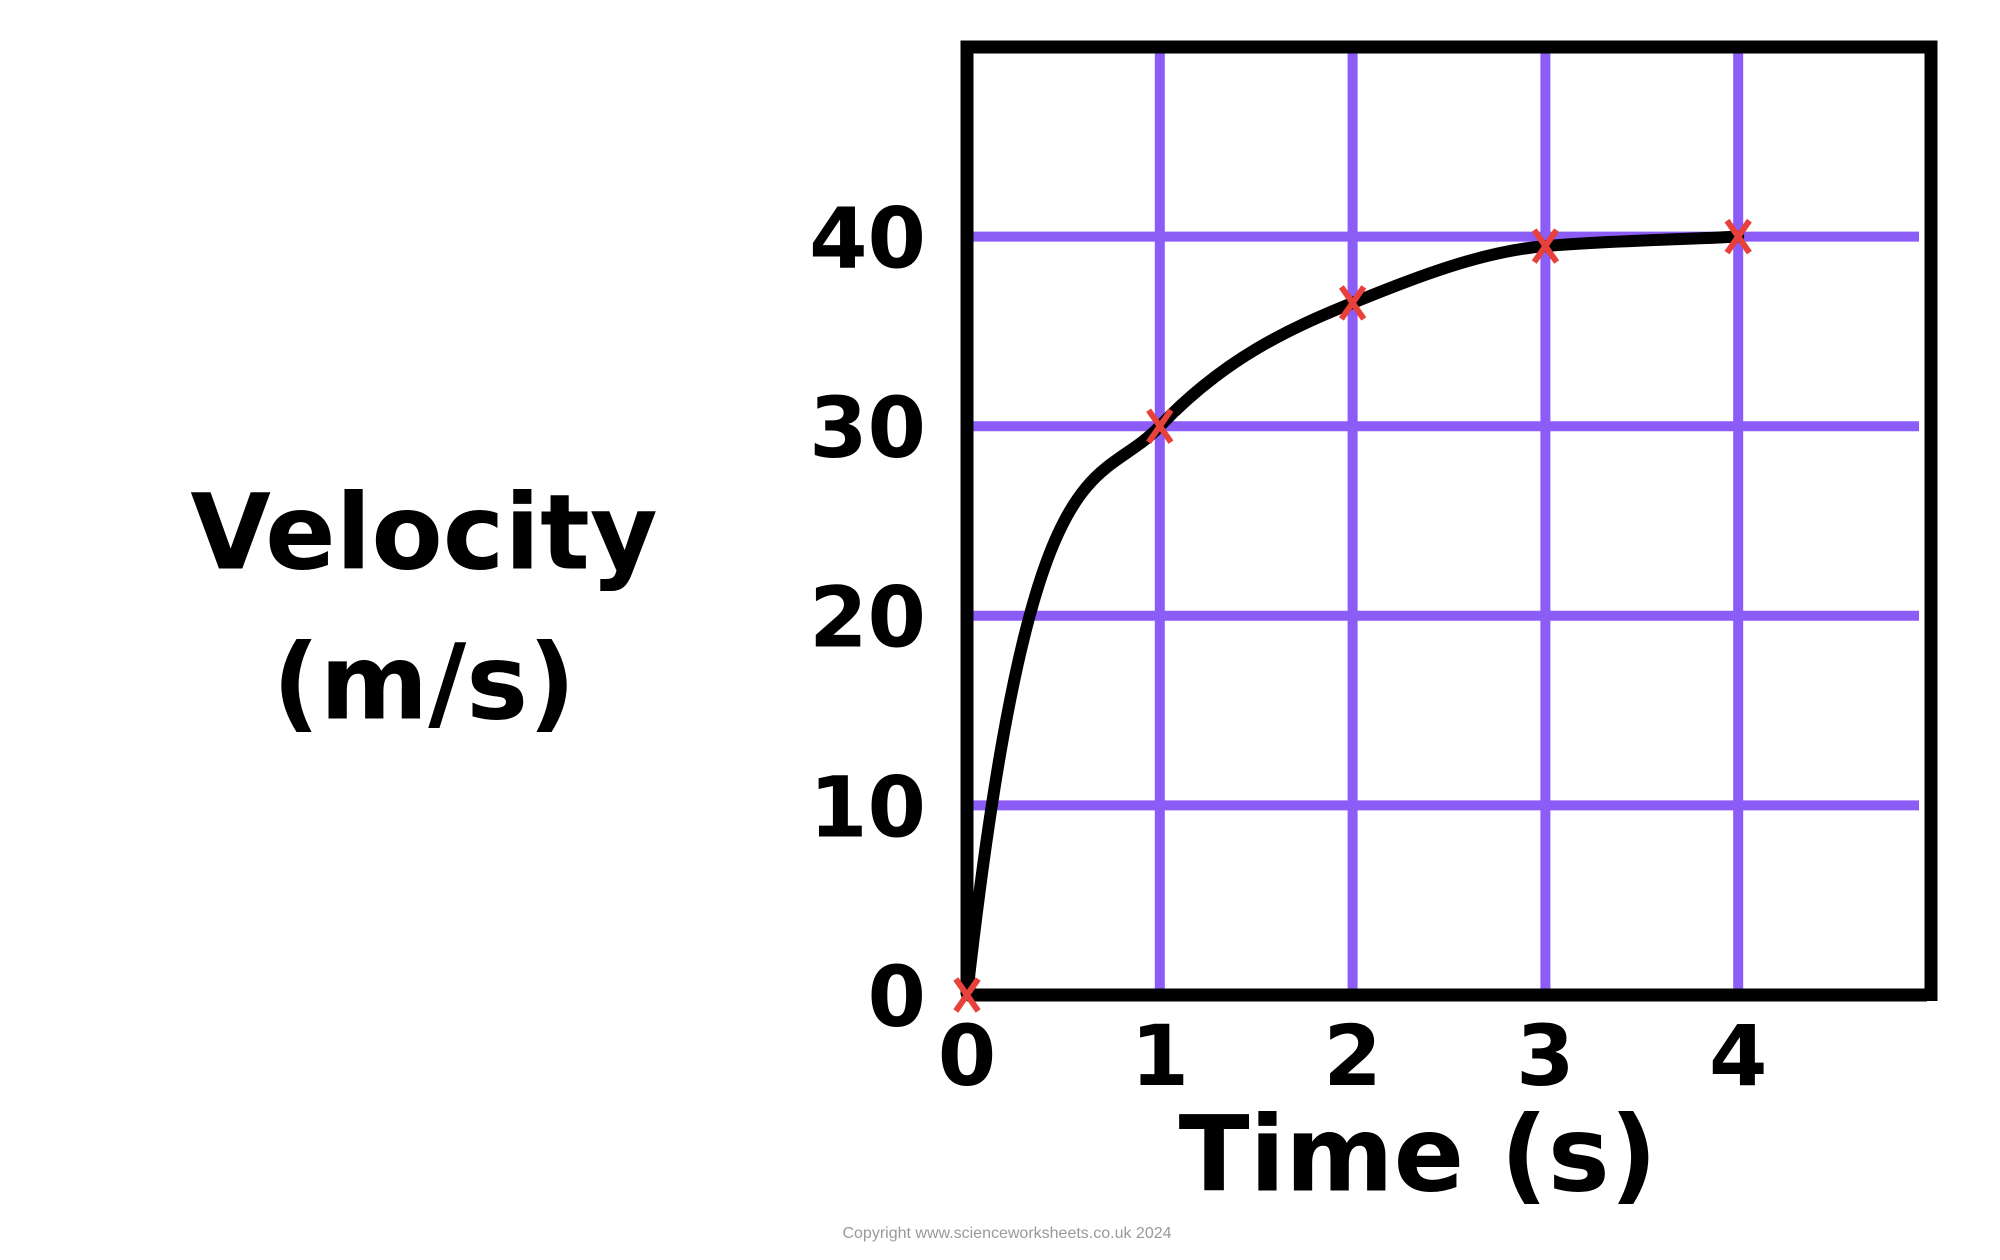 The width and height of the screenshot is (2000, 1260). Describe the element at coordinates (867, 807) in the screenshot. I see `y-tick-label: 10` at that location.